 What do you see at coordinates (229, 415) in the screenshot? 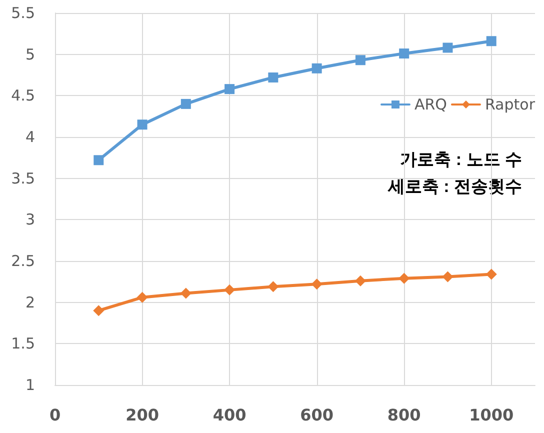
I see `x-tick-label: 400` at bounding box center [229, 415].